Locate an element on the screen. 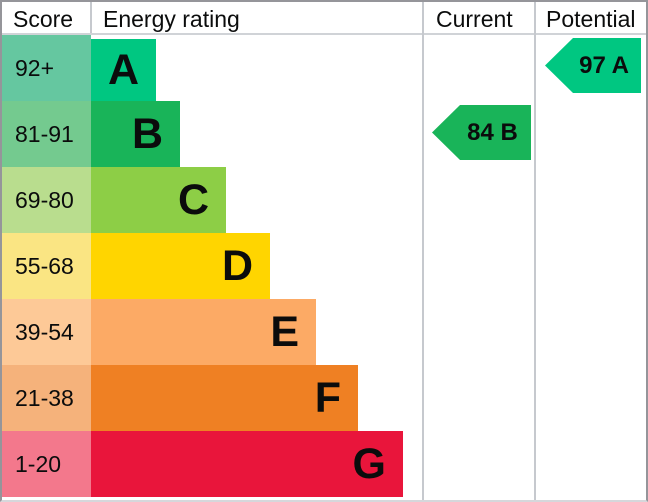 This screenshot has width=648, height=502. current-column-divider is located at coordinates (423, 251).